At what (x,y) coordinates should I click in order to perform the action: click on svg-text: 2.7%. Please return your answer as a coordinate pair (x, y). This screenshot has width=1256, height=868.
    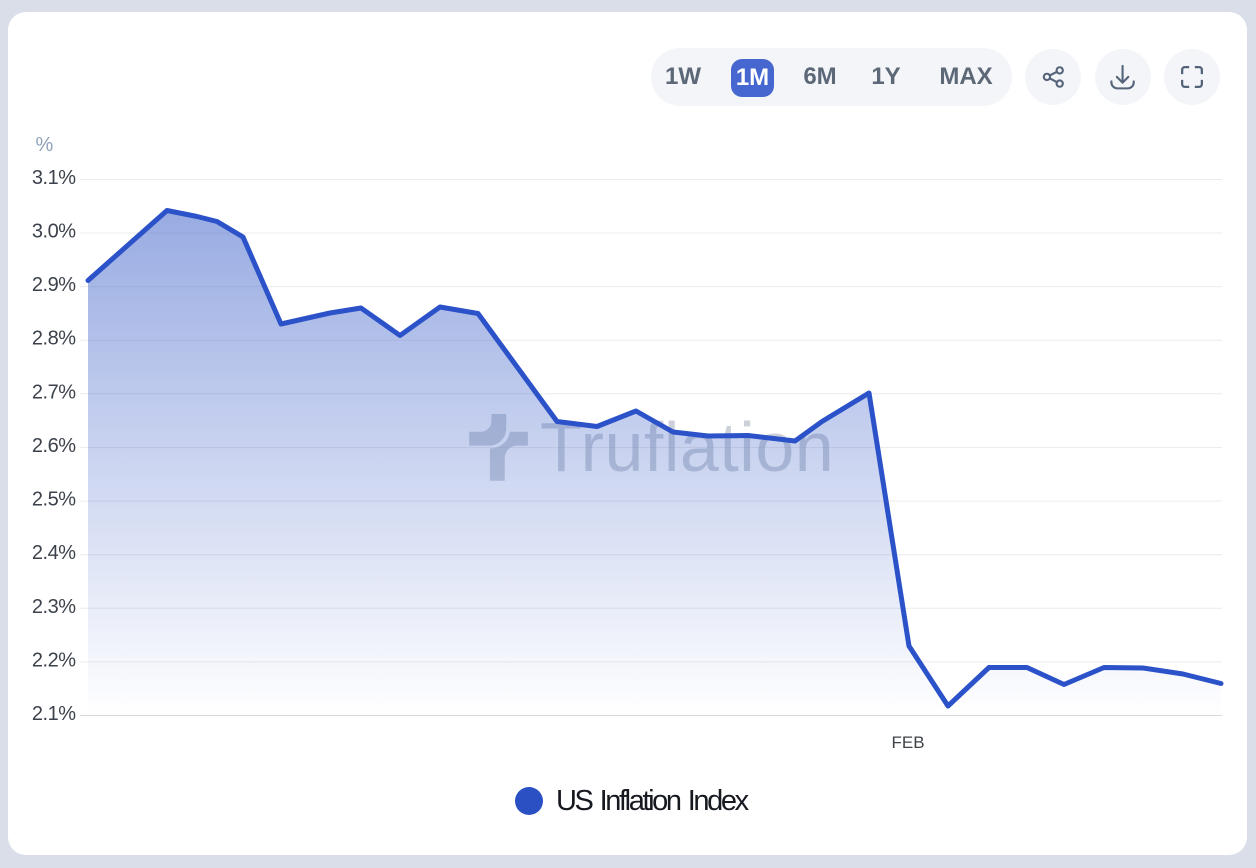
    Looking at the image, I should click on (54, 392).